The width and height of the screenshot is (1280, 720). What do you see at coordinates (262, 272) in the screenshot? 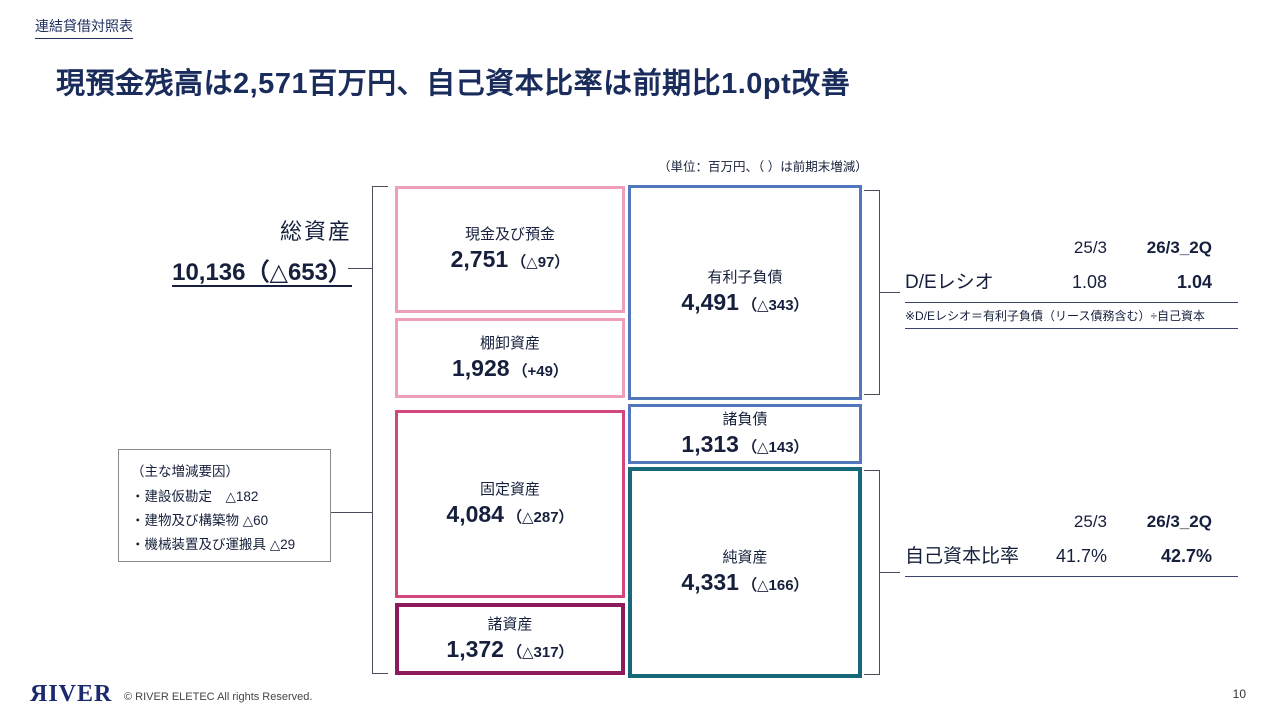
I see `total-assets-value: 10,136（△653）` at bounding box center [262, 272].